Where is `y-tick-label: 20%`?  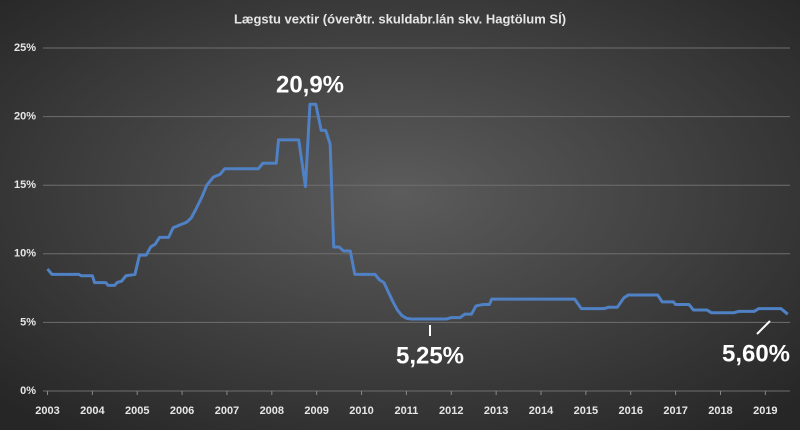 y-tick-label: 20% is located at coordinates (25, 117).